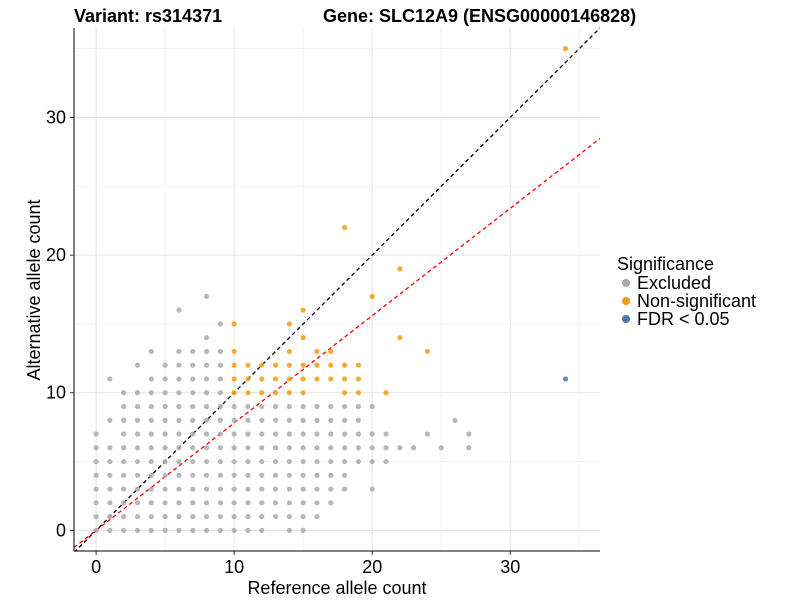 This screenshot has width=800, height=600. What do you see at coordinates (665, 264) in the screenshot?
I see `legend-title: Significance` at bounding box center [665, 264].